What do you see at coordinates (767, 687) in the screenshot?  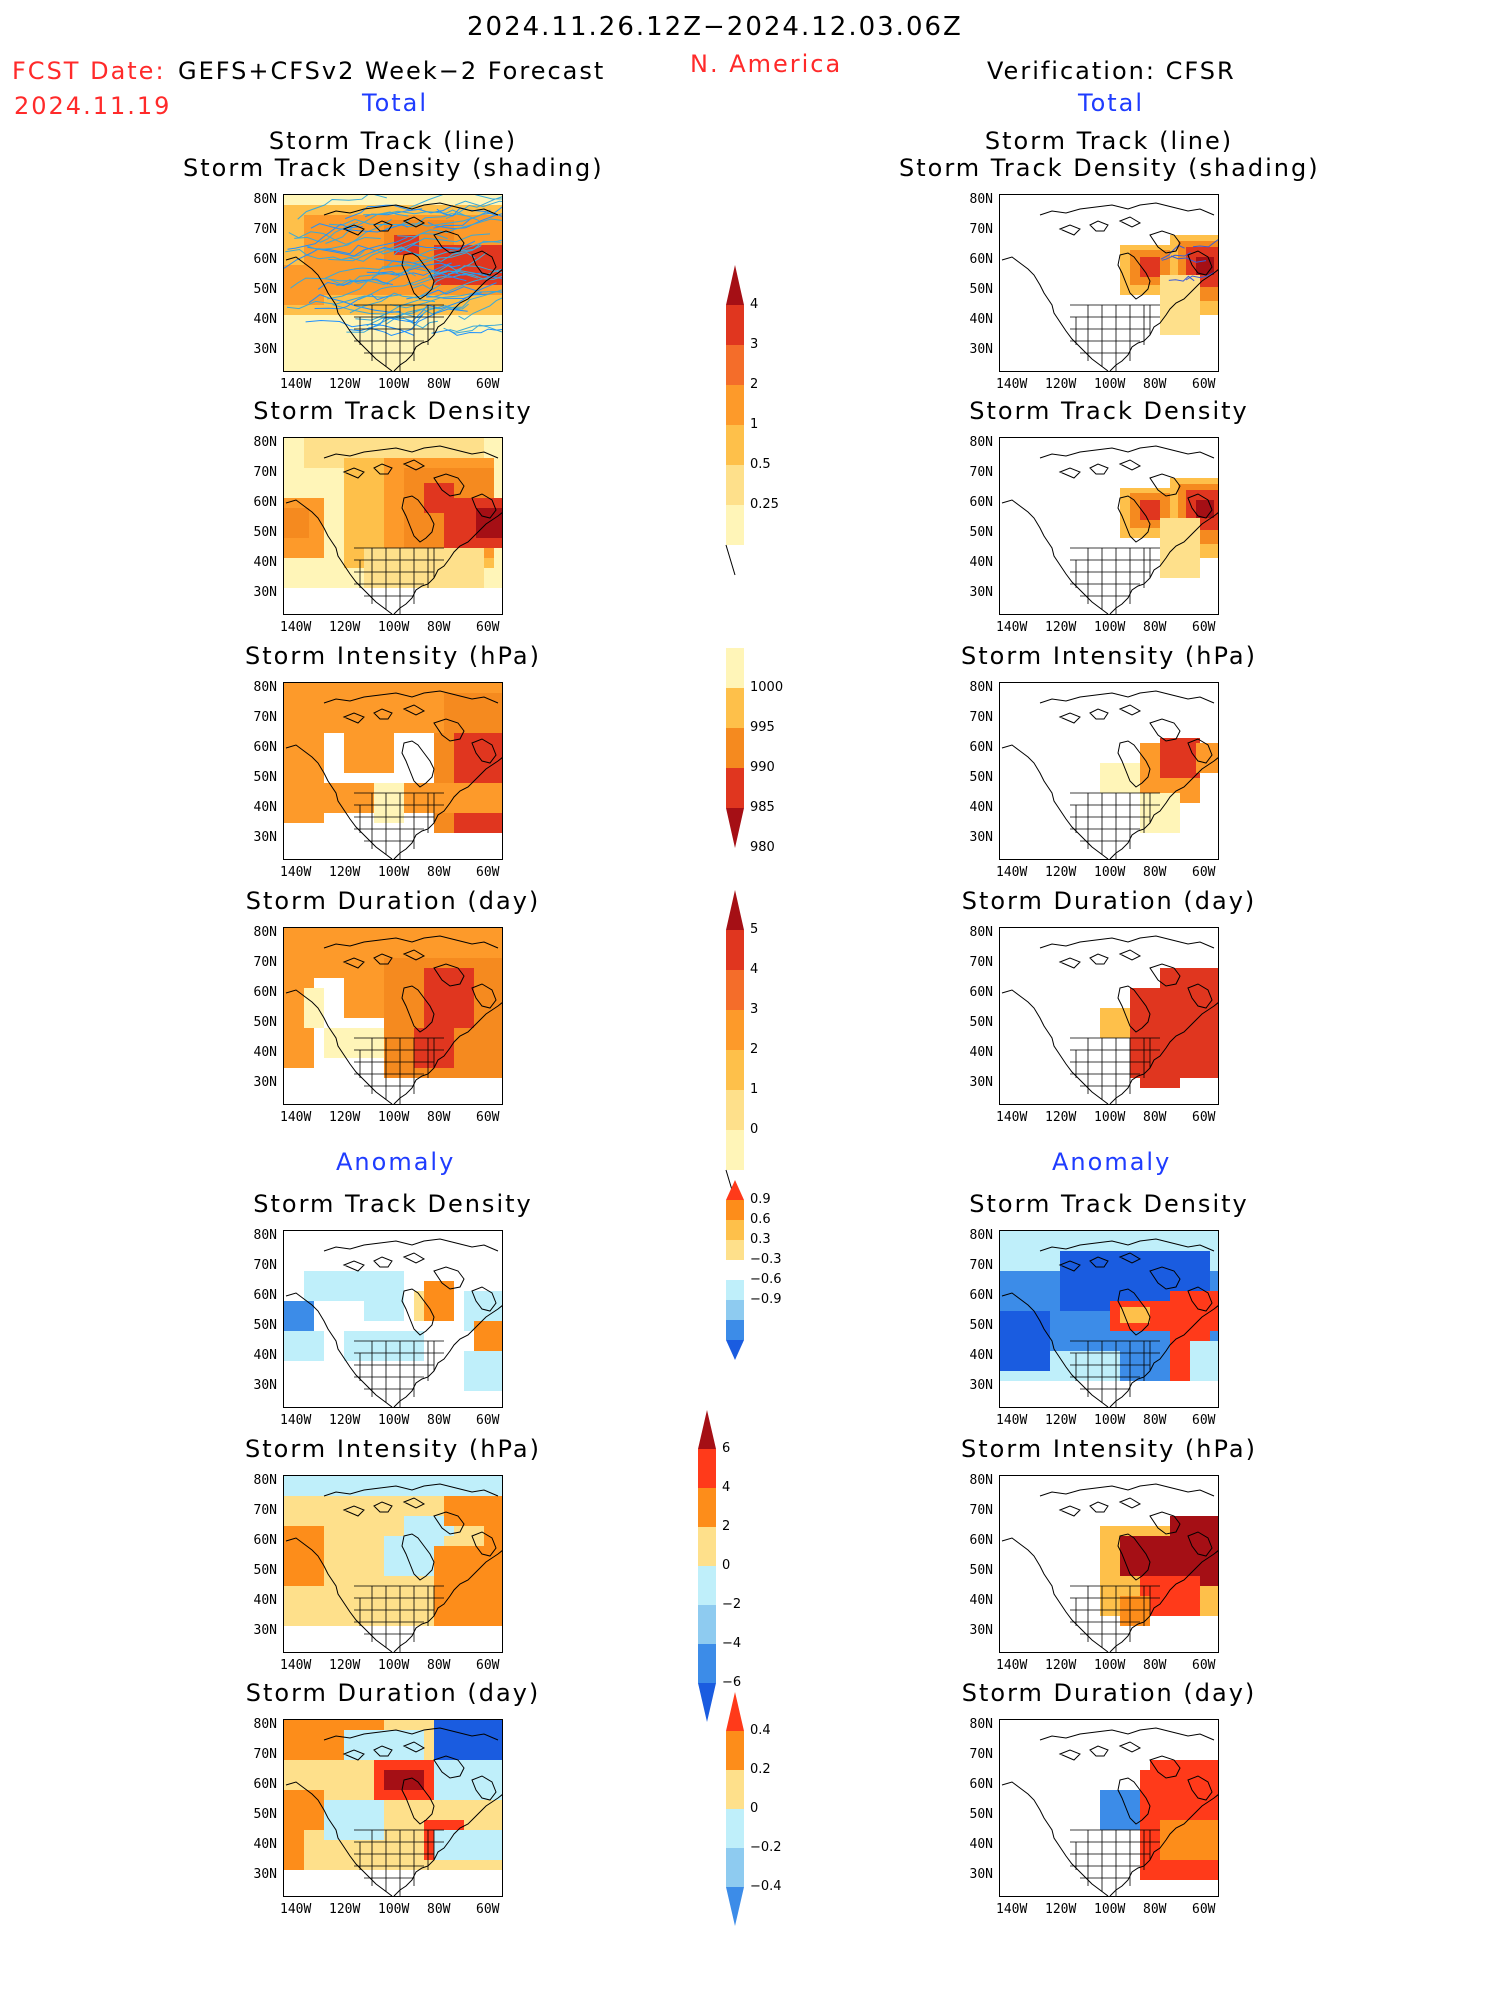 I see `colorbar-label: 1000` at bounding box center [767, 687].